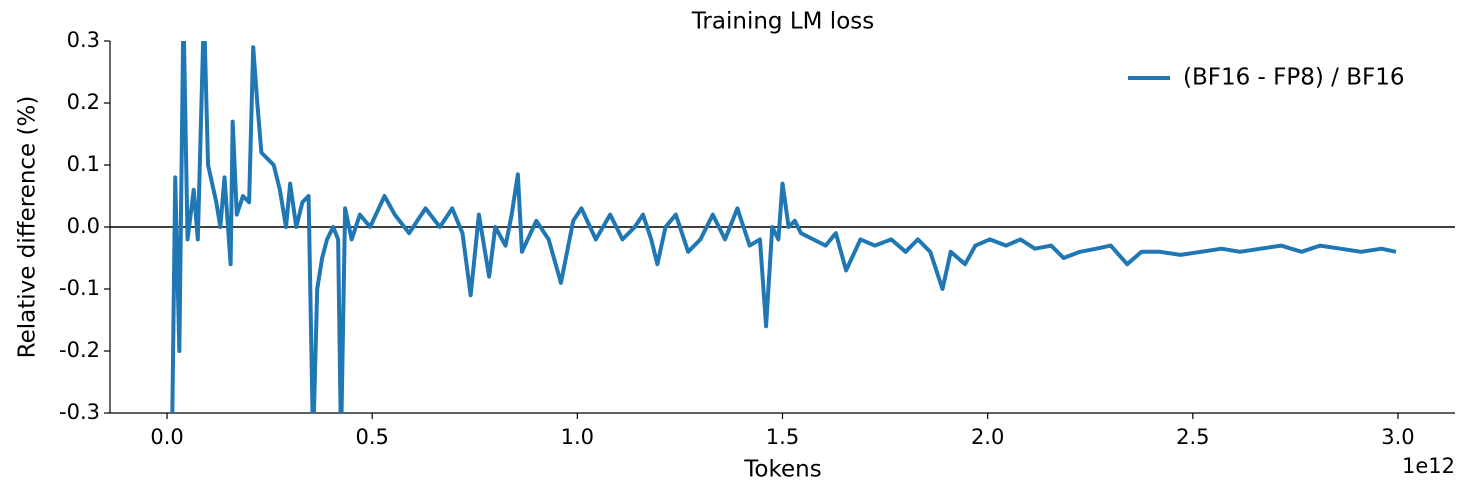 The image size is (1467, 496). What do you see at coordinates (371, 437) in the screenshot?
I see `x-tick-label: 0.5` at bounding box center [371, 437].